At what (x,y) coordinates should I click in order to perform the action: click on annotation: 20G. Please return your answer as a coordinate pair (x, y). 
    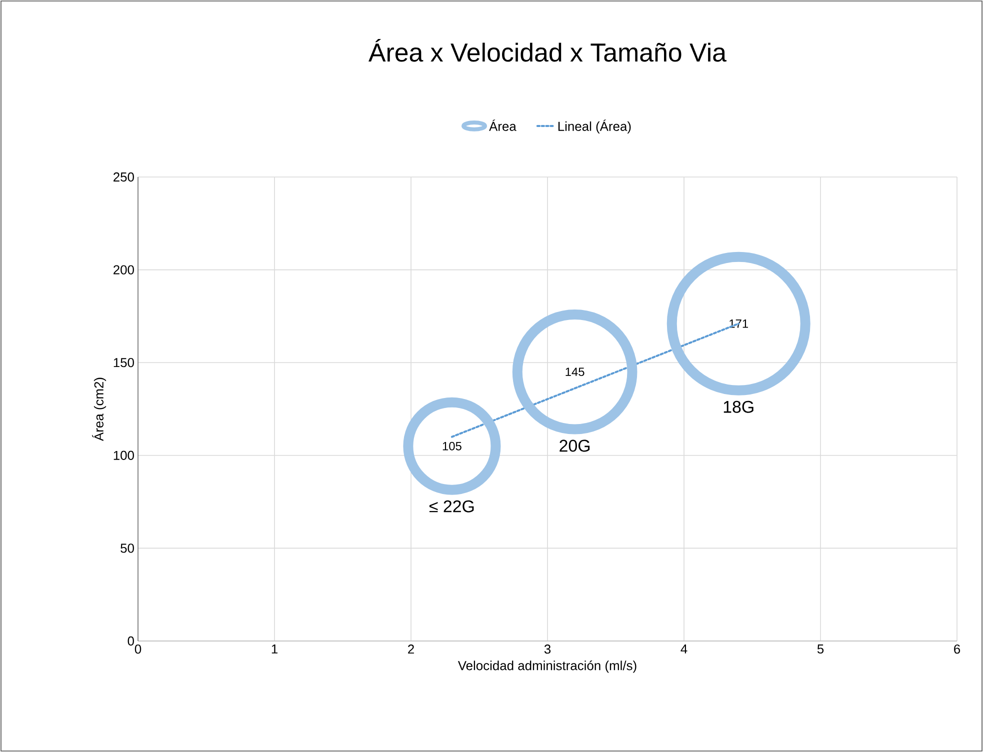
    Looking at the image, I should click on (575, 446).